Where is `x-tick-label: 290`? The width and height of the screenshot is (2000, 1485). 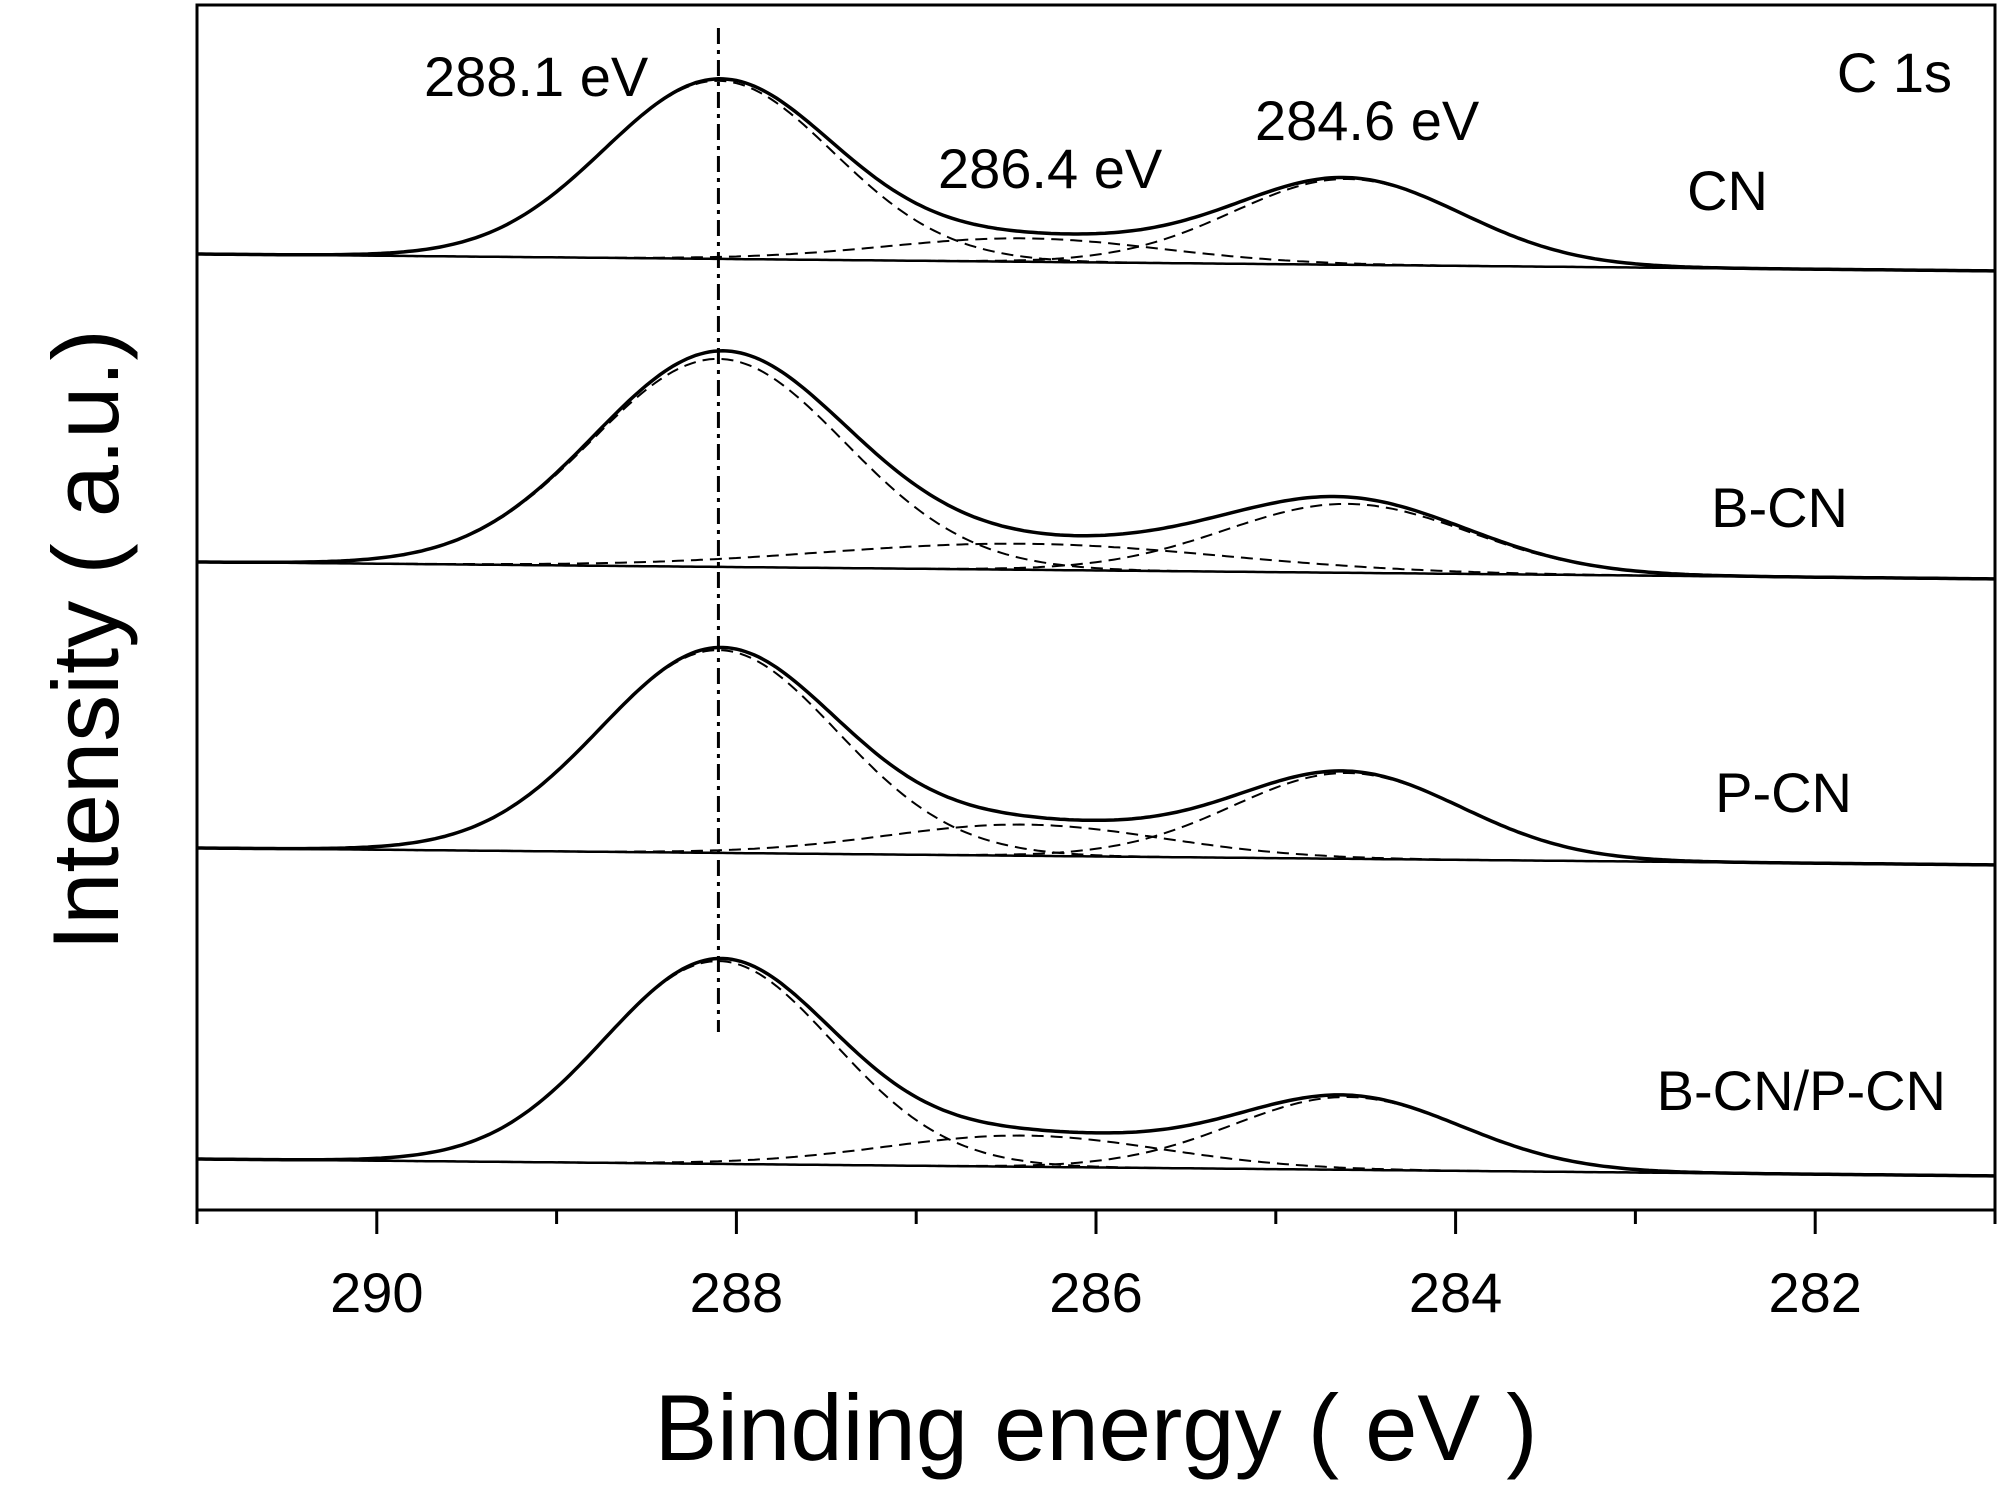 x-tick-label: 290 is located at coordinates (376, 1292).